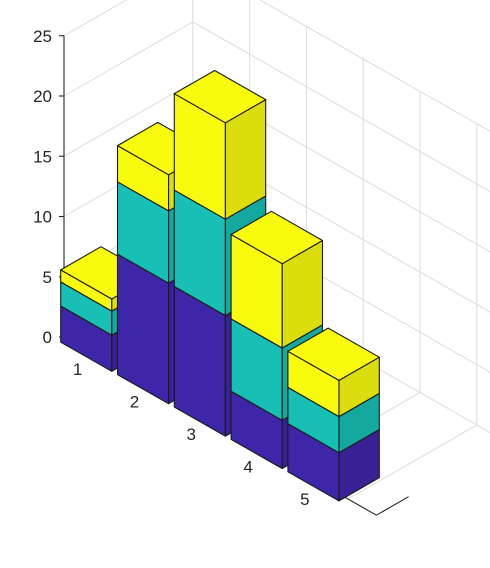  I want to click on x-tick-label: 5, so click(304, 499).